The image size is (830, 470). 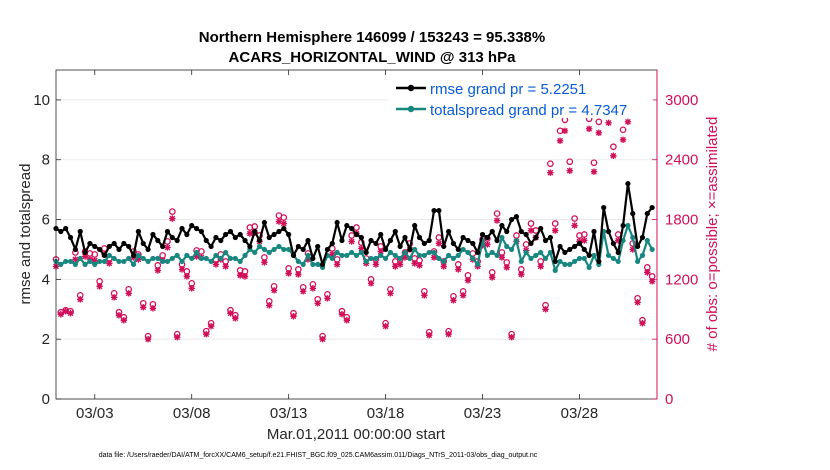 I want to click on legend-box, so click(x=520, y=97).